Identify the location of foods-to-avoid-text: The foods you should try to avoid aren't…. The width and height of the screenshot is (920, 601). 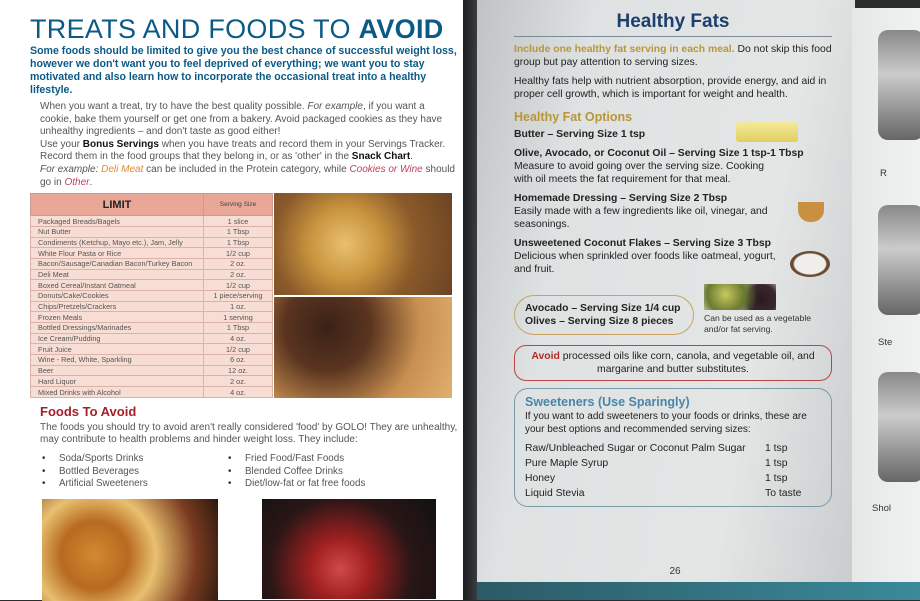
(249, 433).